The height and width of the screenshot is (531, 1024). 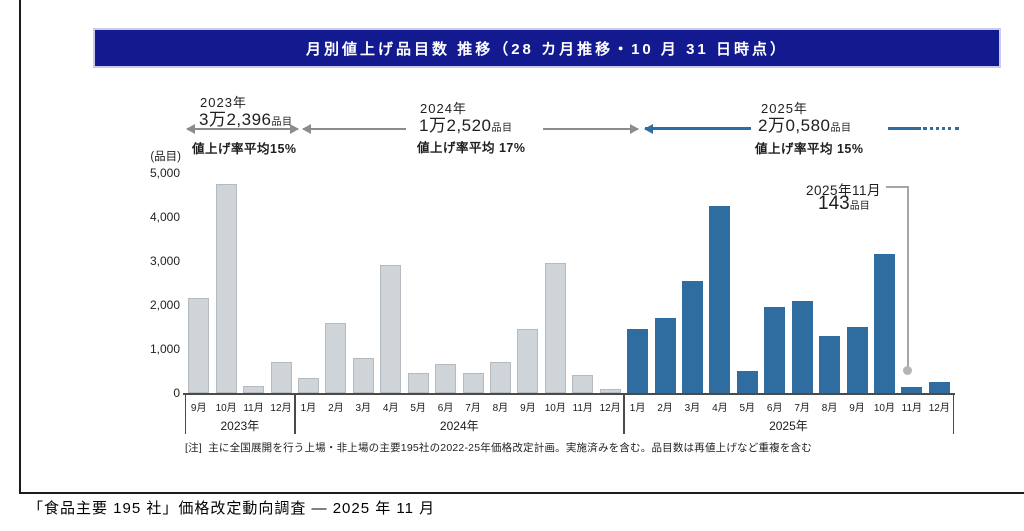 I want to click on range-dotted-line-2025, so click(x=941, y=128).